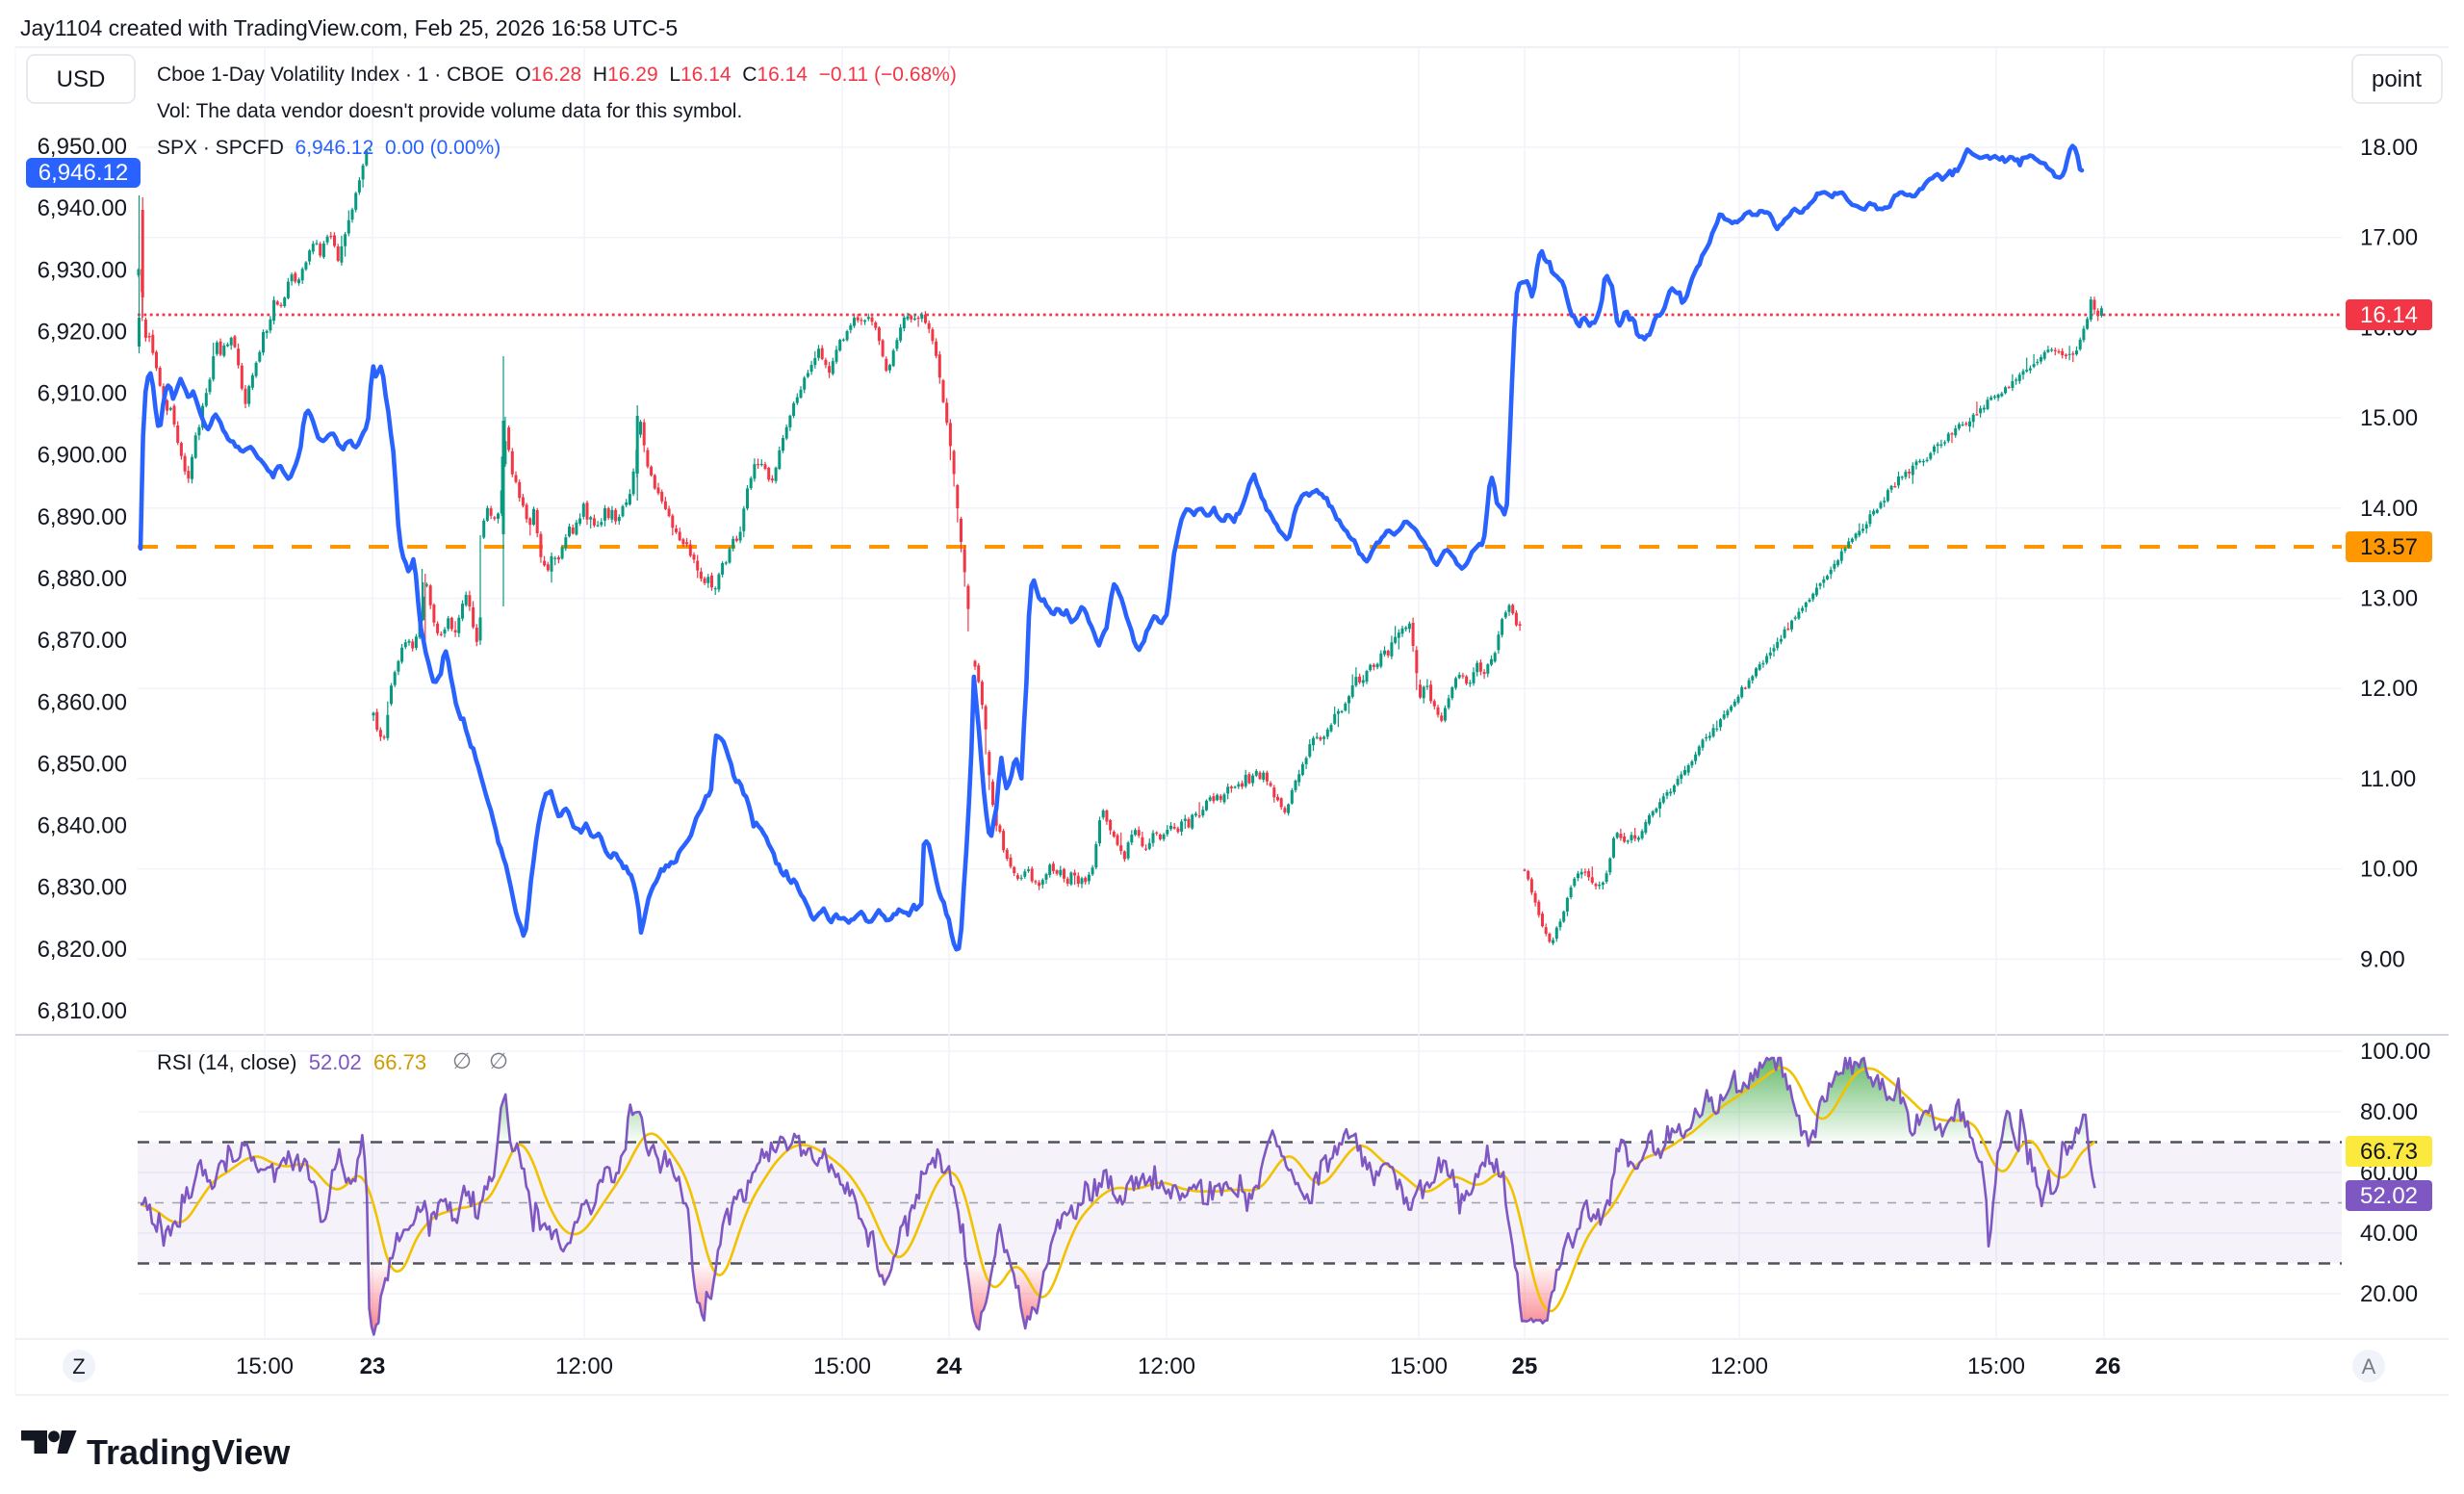 The image size is (2464, 1494). Describe the element at coordinates (373, 1366) in the screenshot. I see `svg-text: 23` at that location.